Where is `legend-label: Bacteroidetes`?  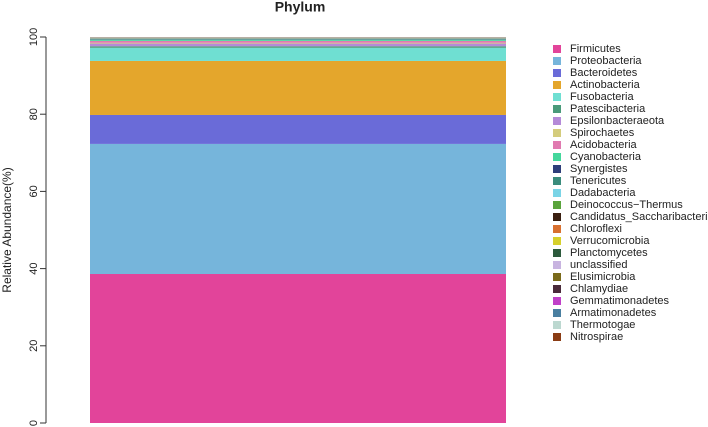
legend-label: Bacteroidetes is located at coordinates (604, 73).